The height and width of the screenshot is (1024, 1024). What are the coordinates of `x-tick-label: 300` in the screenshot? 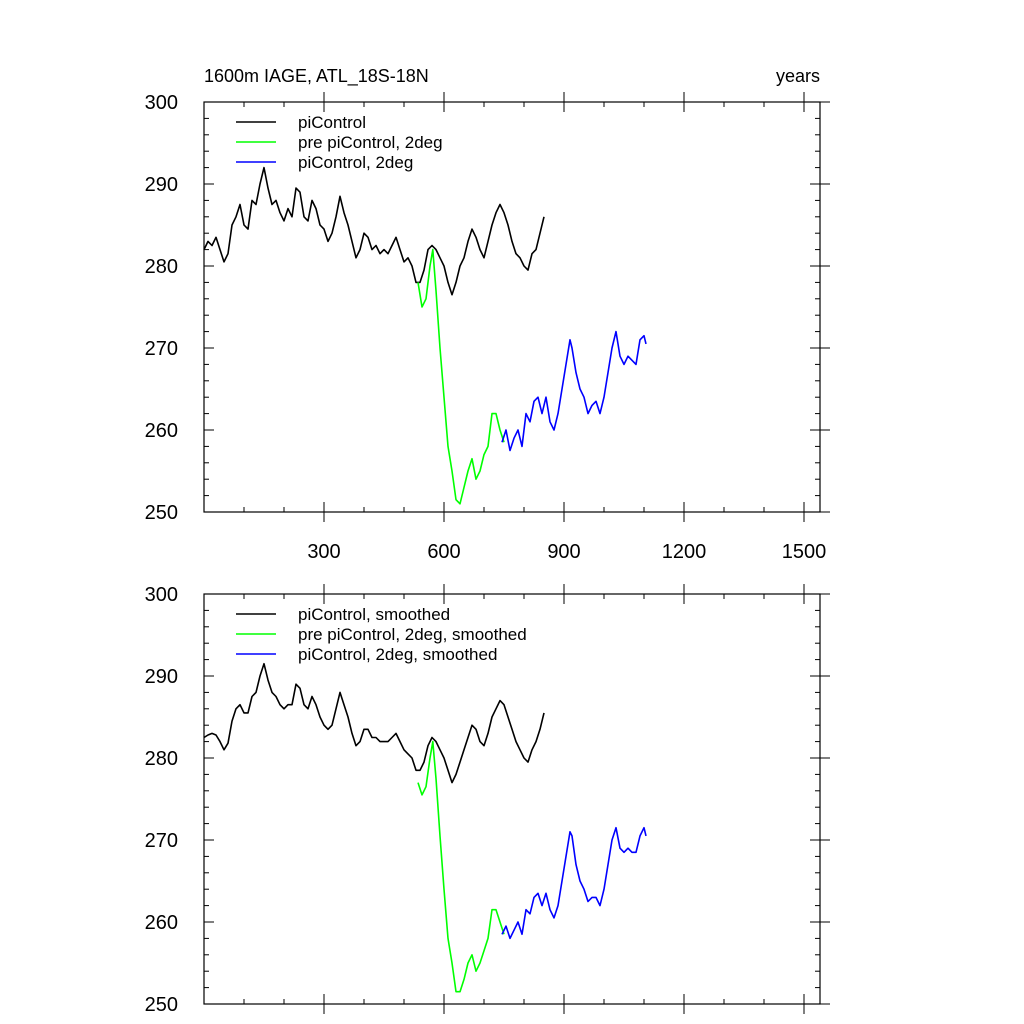 It's located at (323, 552).